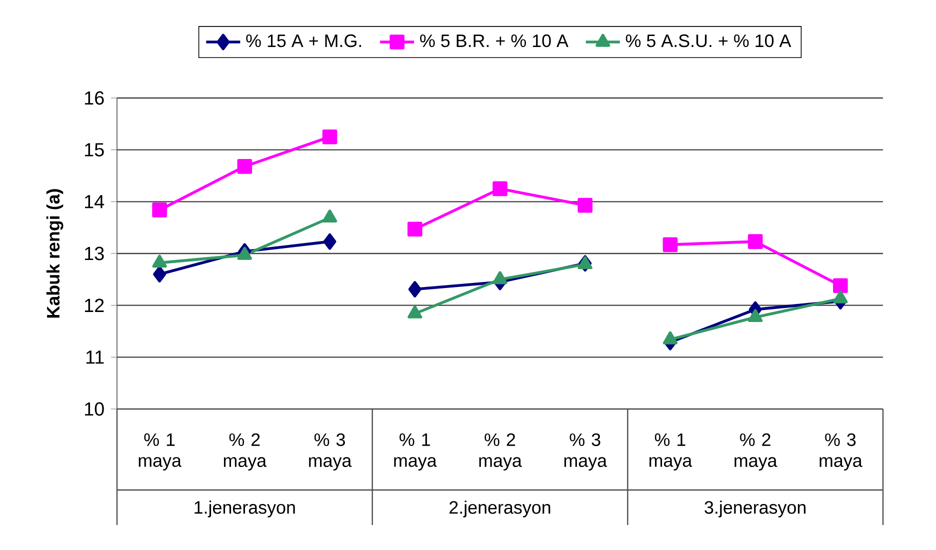 The height and width of the screenshot is (550, 936). I want to click on y-tick-label: 10, so click(94, 409).